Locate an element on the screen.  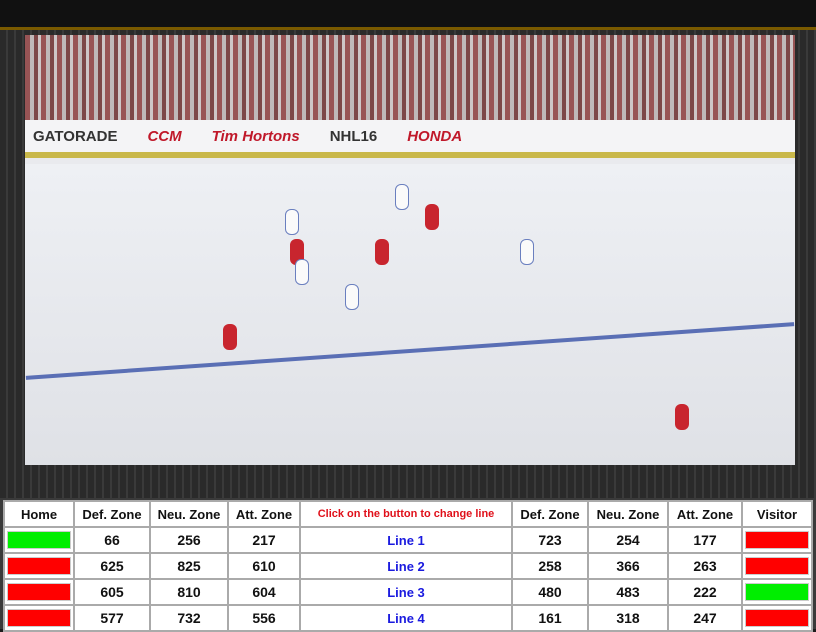
visitor-neu-zone: 483 is located at coordinates (628, 592).